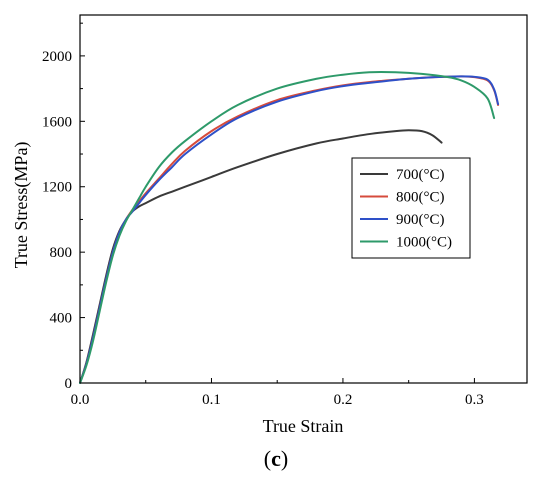 The height and width of the screenshot is (480, 550). I want to click on legend: 700(°C) 800(°C) 900(°C) 1000(°C), so click(411, 208).